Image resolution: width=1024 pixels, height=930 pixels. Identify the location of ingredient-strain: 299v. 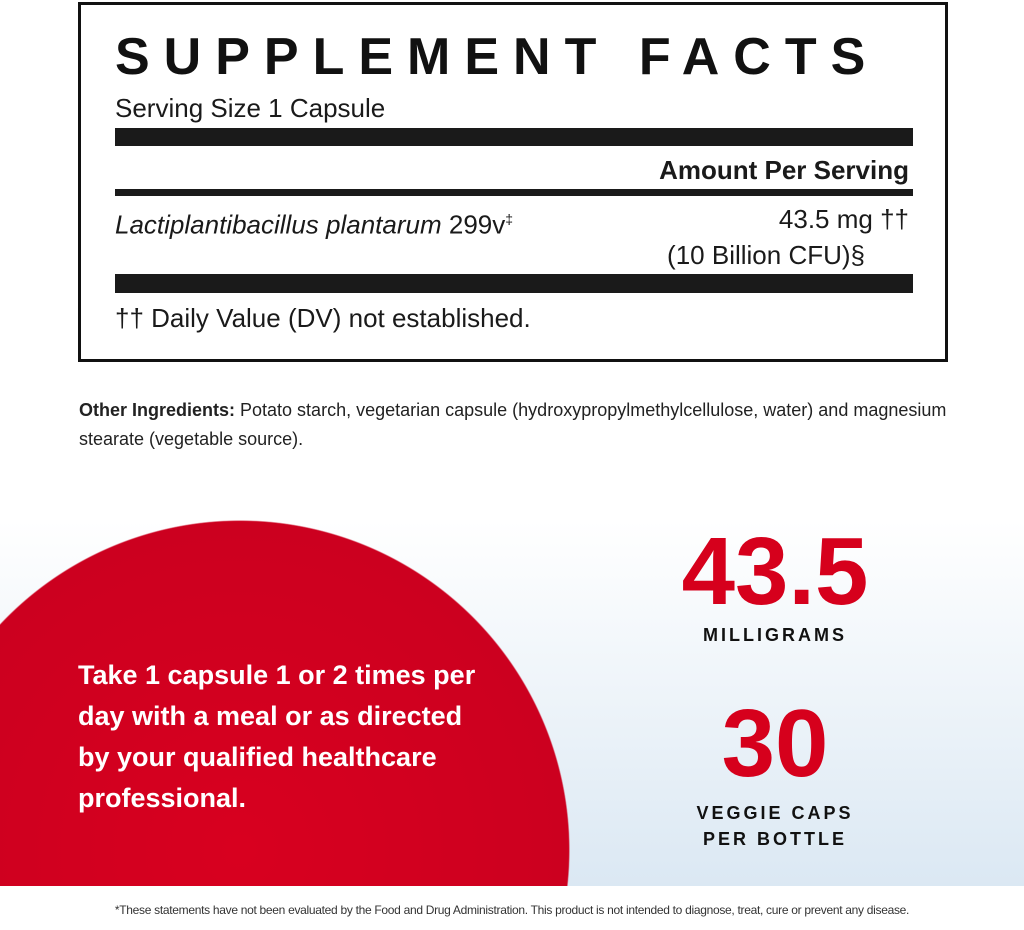
(477, 224).